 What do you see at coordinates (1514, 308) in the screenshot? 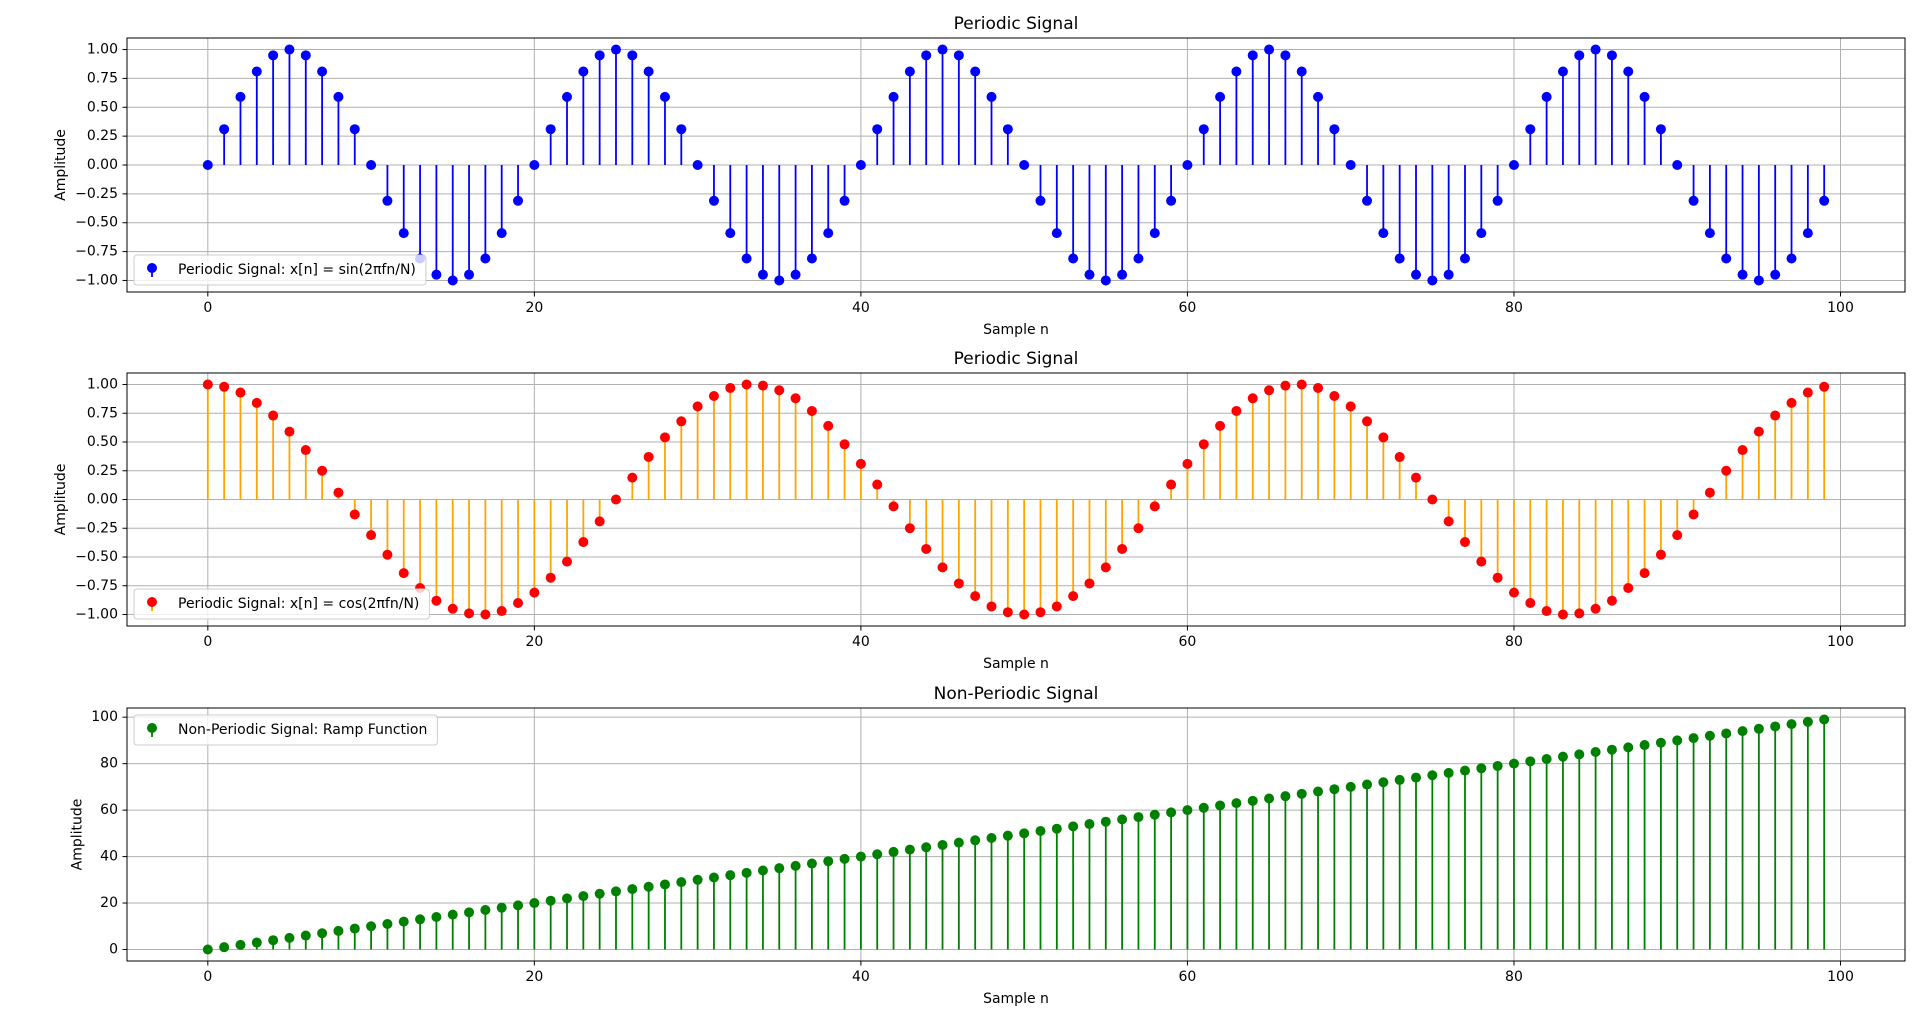
I see `x-tick-label: 80` at bounding box center [1514, 308].